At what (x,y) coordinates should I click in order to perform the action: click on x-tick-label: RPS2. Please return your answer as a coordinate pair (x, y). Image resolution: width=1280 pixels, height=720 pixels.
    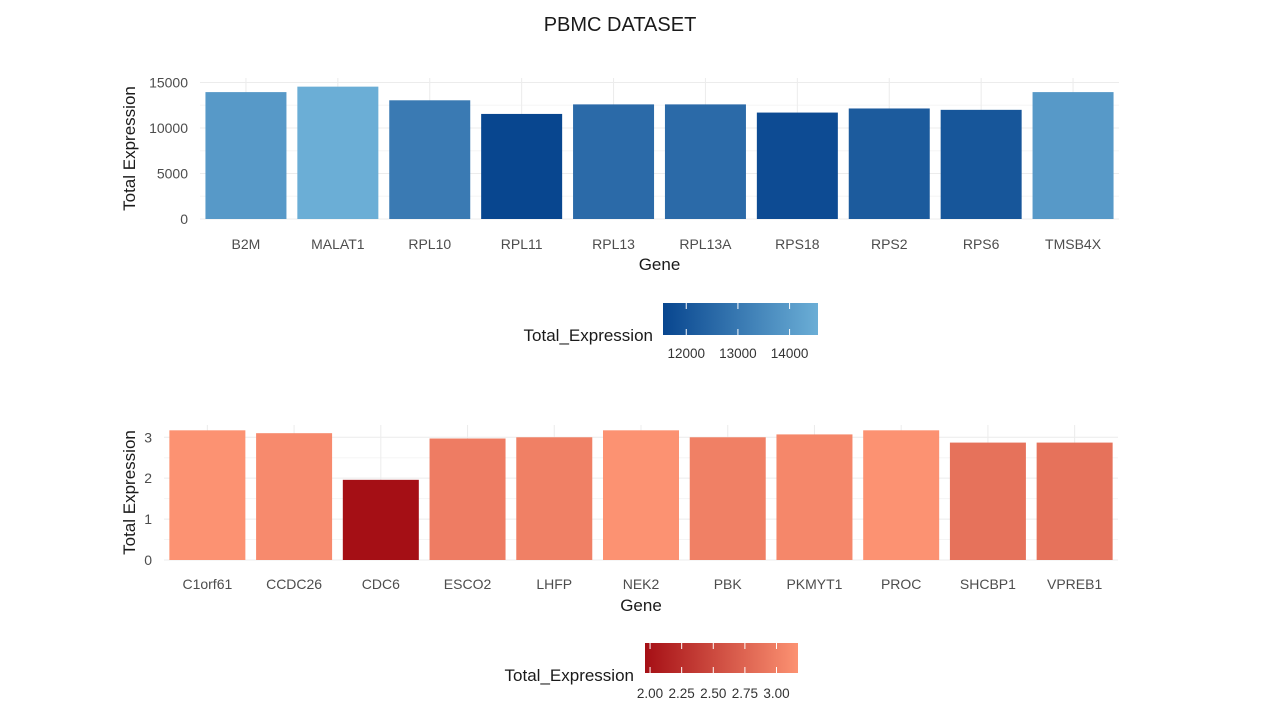
    Looking at the image, I should click on (889, 244).